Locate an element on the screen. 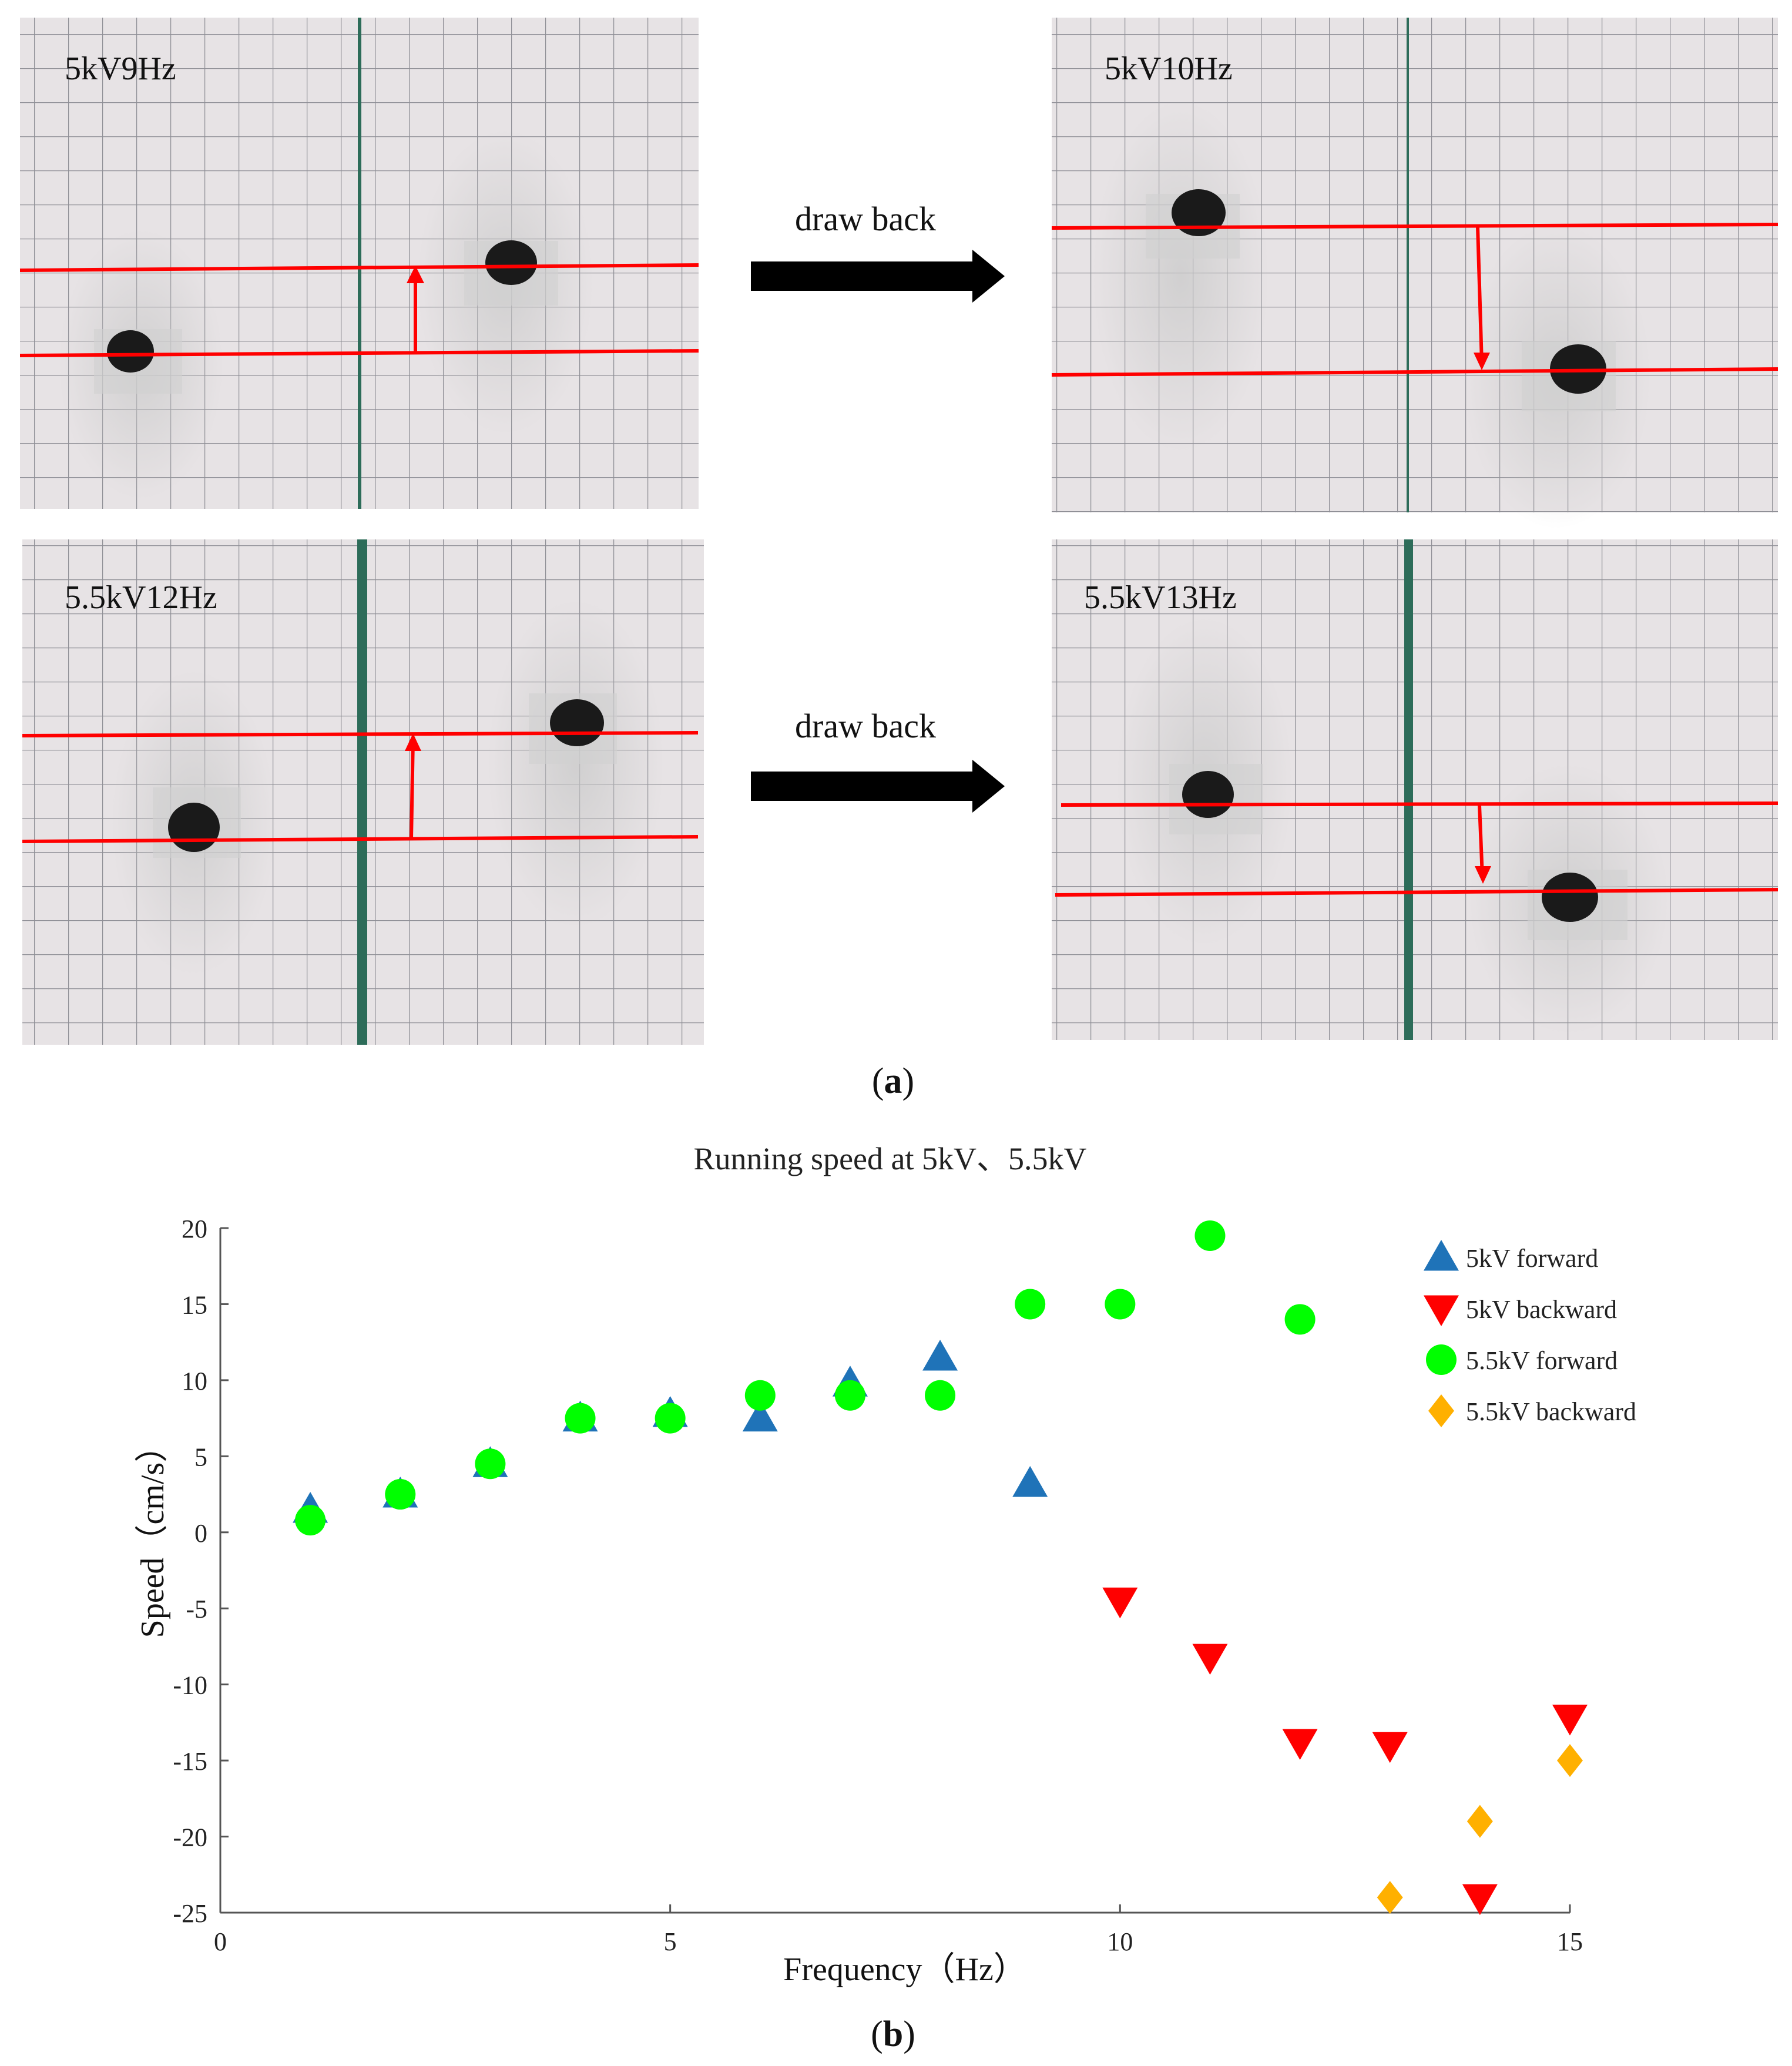  x-axis-label: Frequency（Hz） is located at coordinates (904, 1969).